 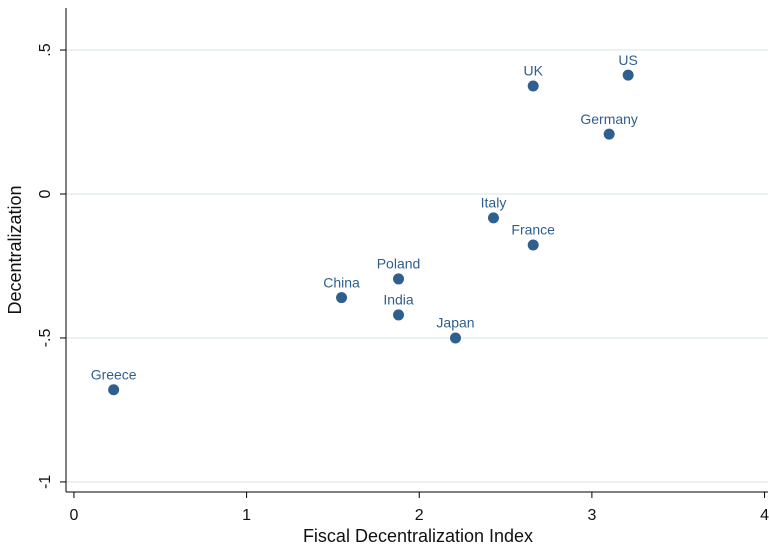 I want to click on point-label: France, so click(x=533, y=230).